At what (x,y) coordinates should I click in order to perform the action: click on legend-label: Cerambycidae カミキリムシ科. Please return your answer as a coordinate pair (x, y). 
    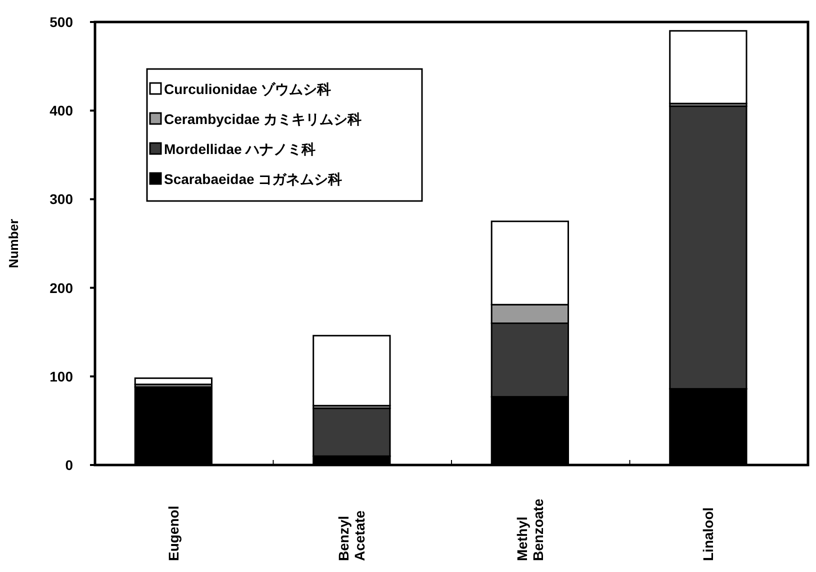
    Looking at the image, I should click on (263, 119).